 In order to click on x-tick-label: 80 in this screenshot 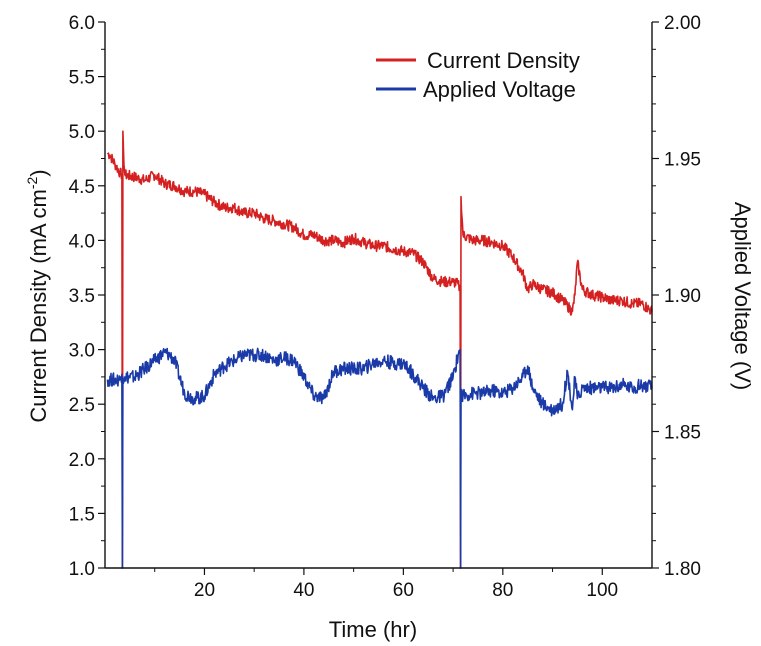, I will do `click(502, 590)`.